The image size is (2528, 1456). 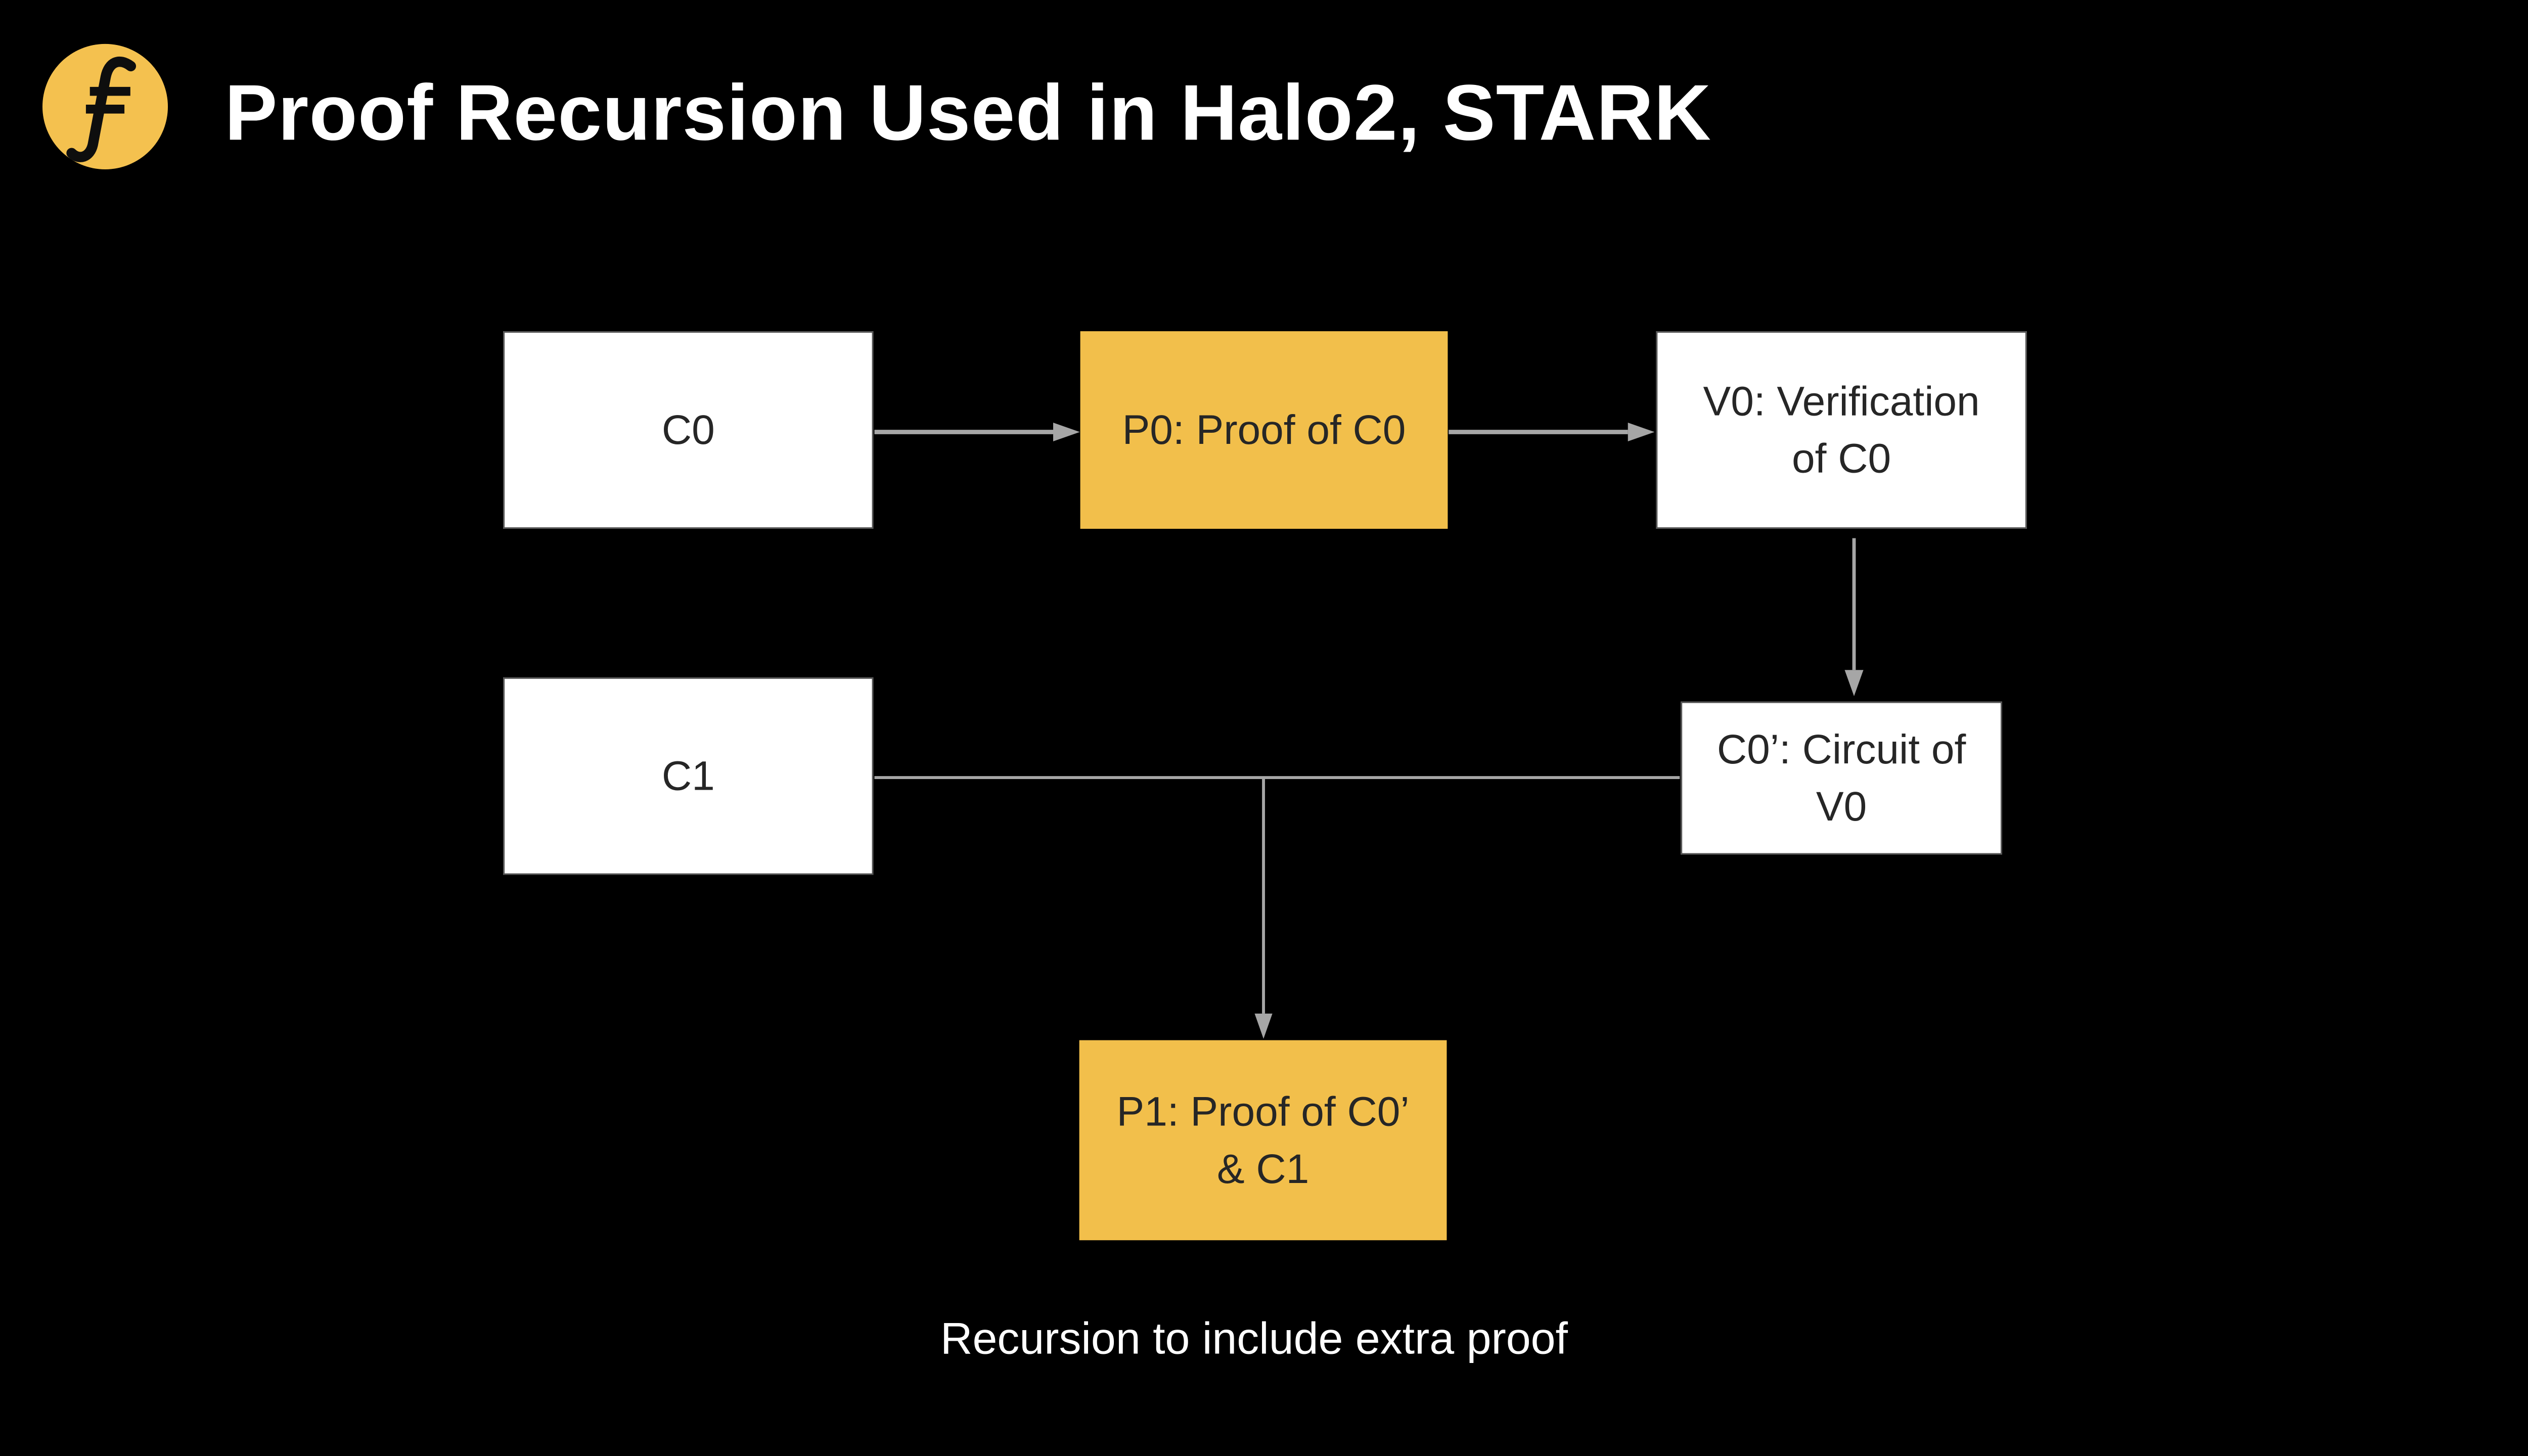 What do you see at coordinates (689, 430) in the screenshot?
I see `node-c0: C0` at bounding box center [689, 430].